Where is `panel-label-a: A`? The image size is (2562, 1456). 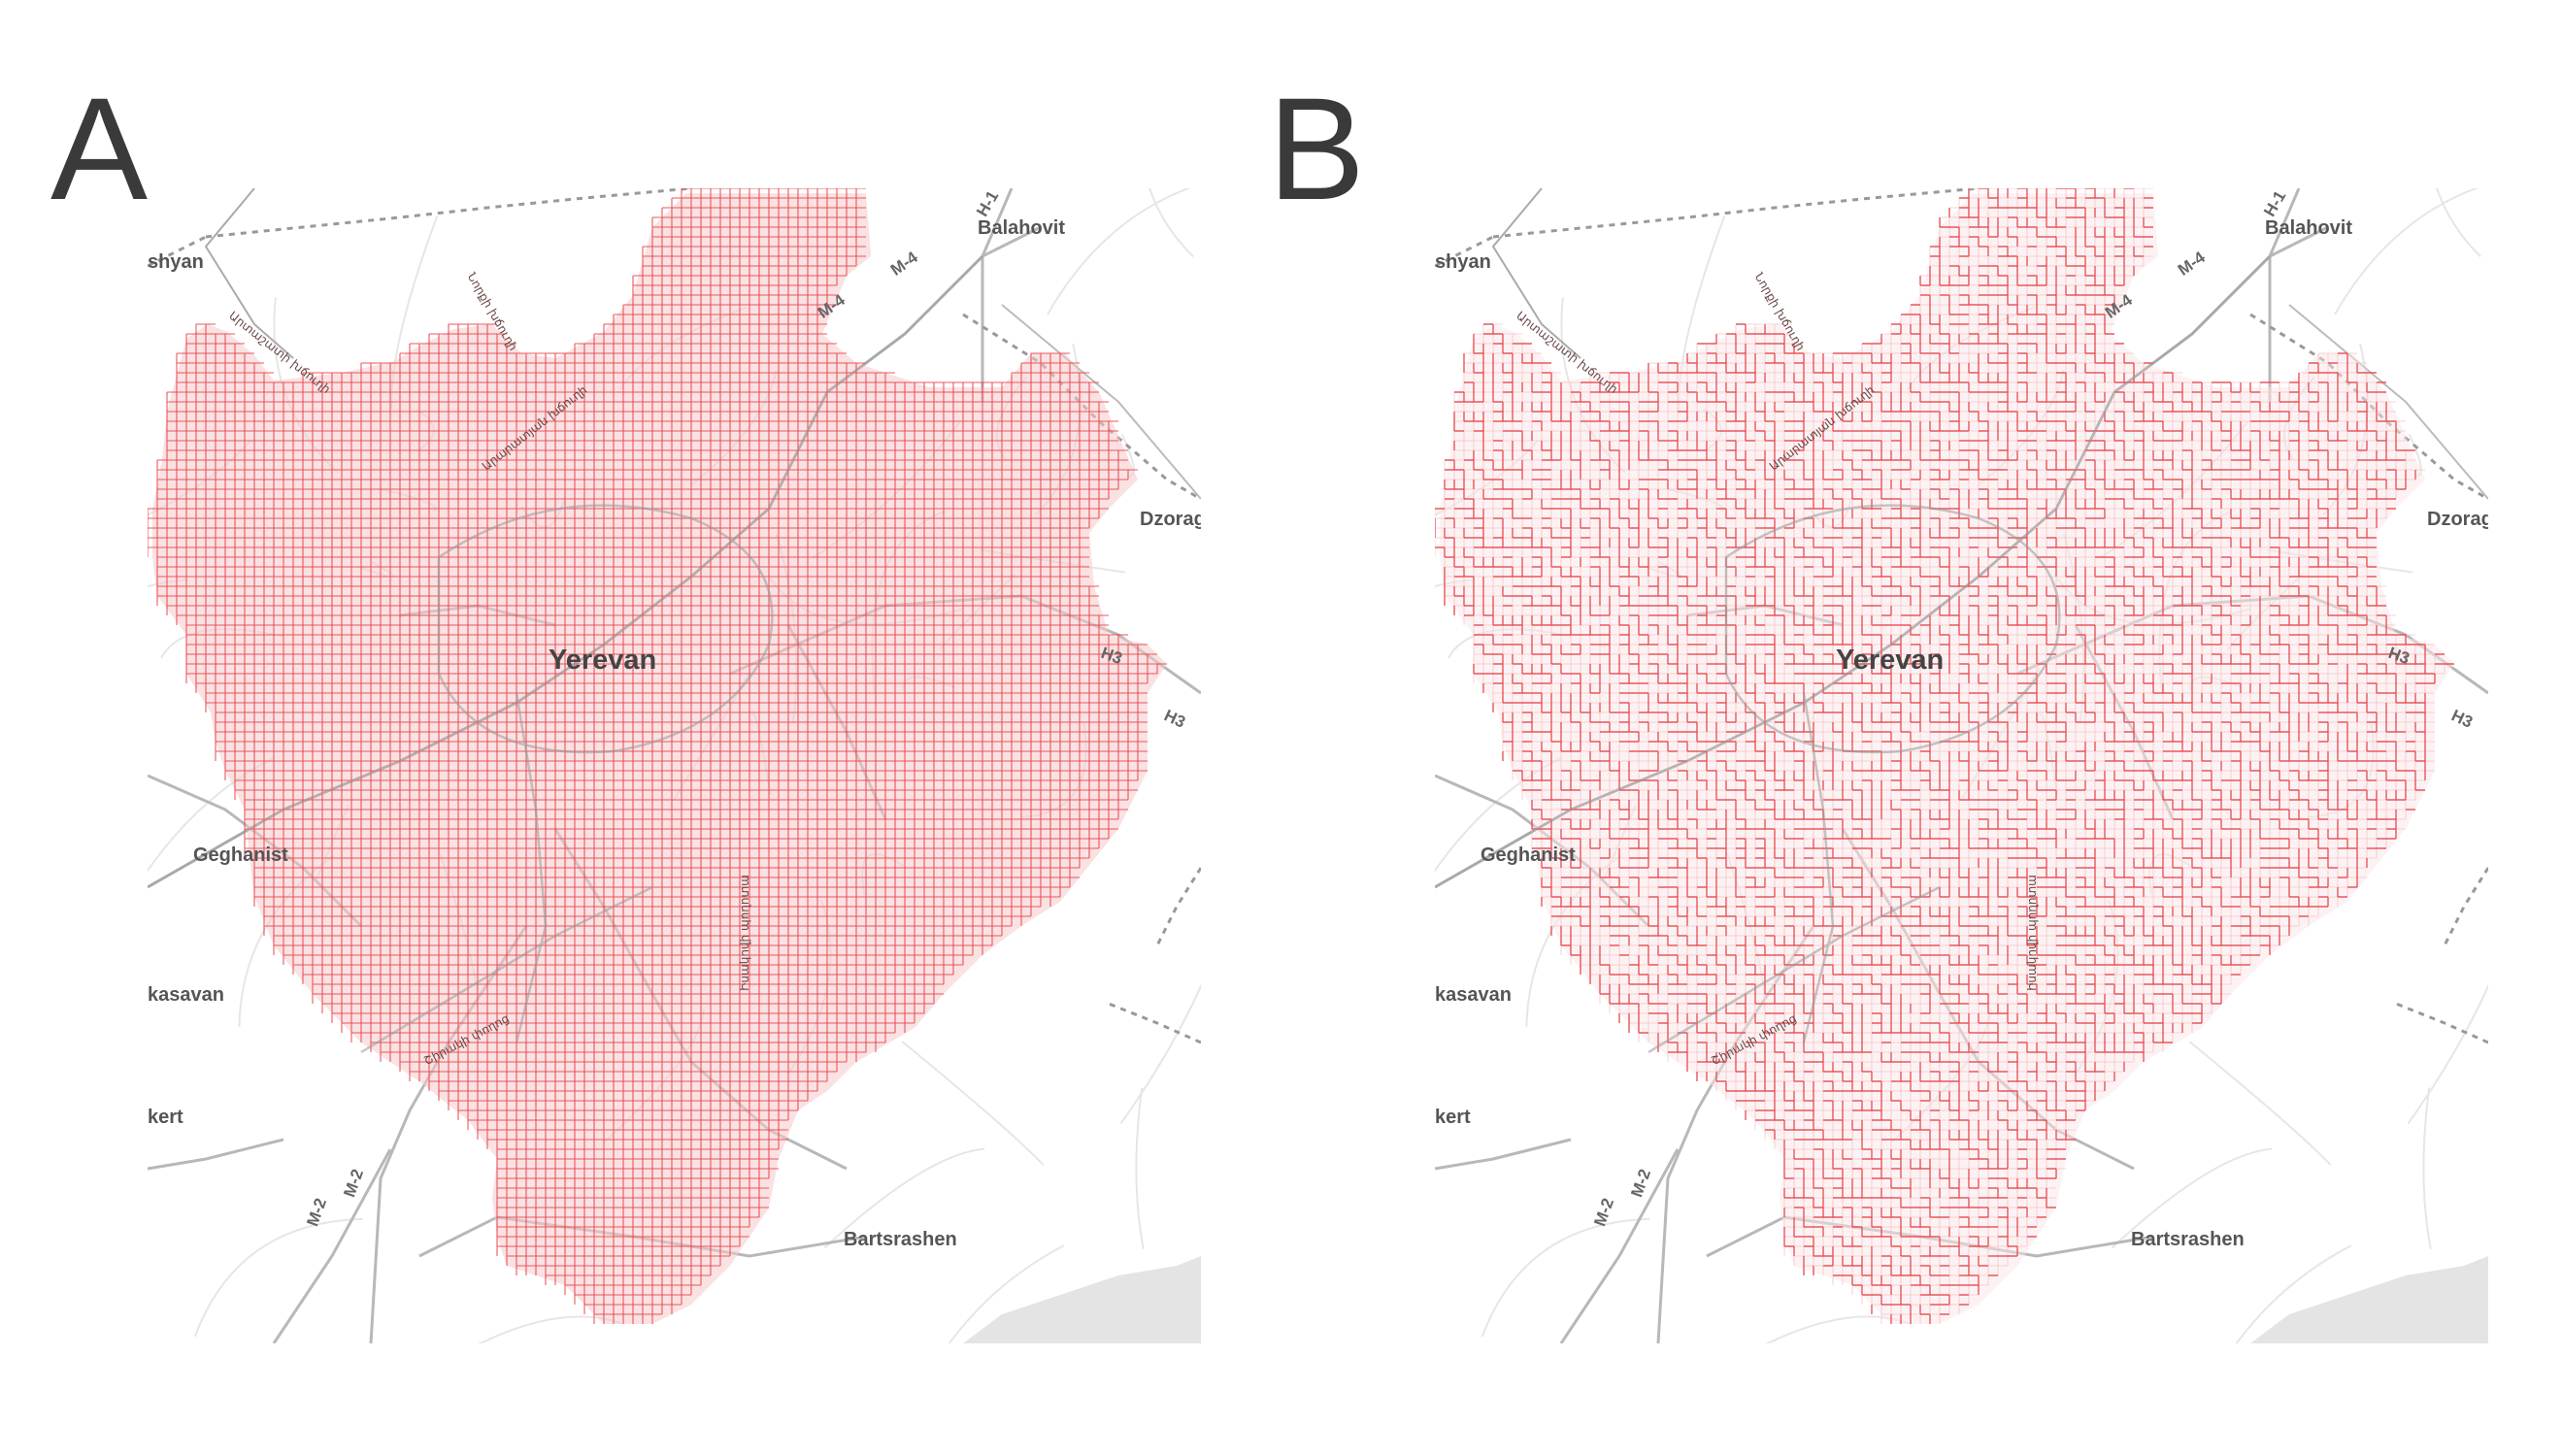 panel-label-a: A is located at coordinates (99, 148).